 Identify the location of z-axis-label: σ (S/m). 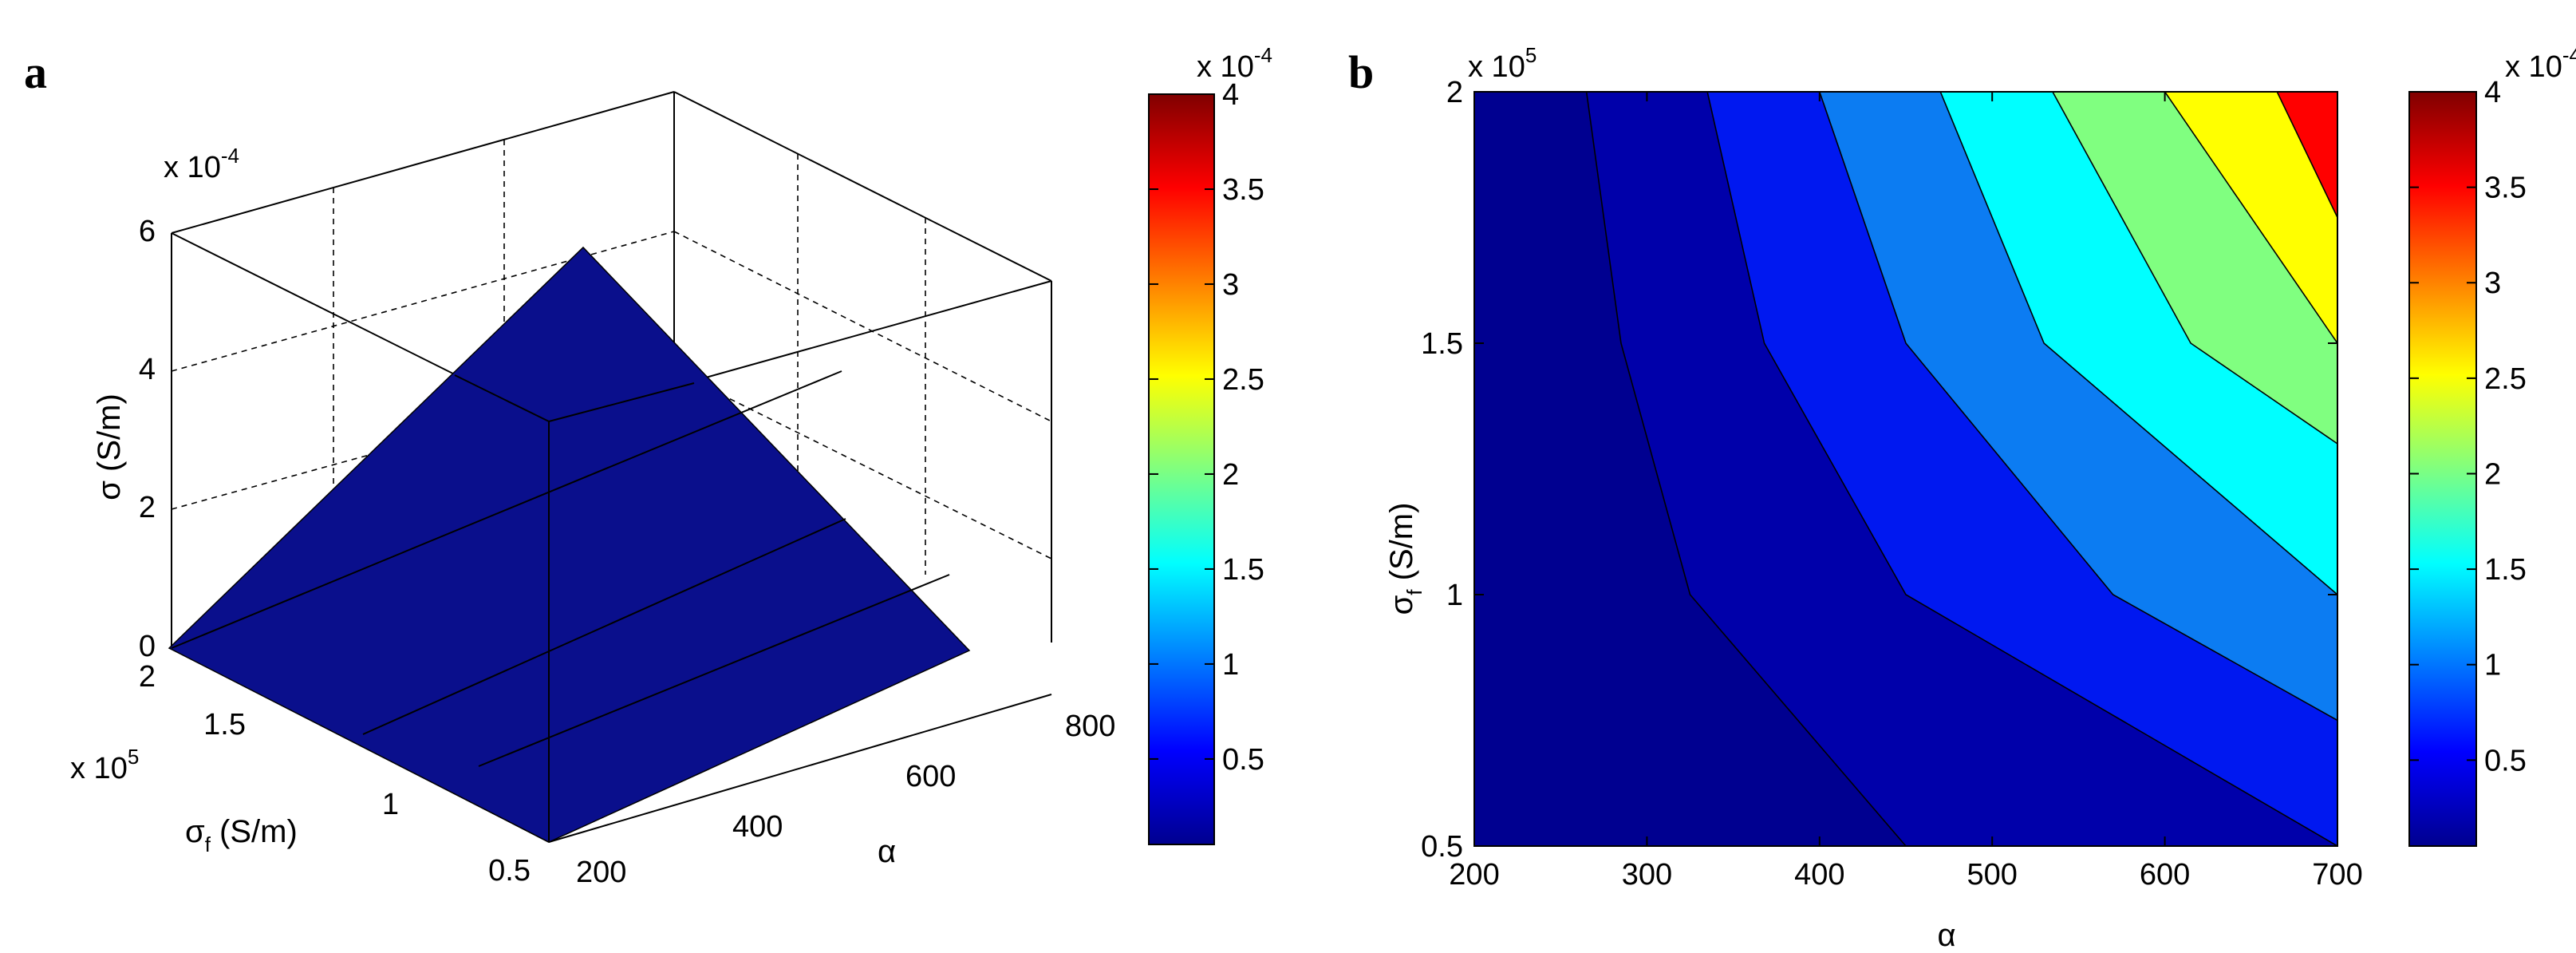
(109, 447).